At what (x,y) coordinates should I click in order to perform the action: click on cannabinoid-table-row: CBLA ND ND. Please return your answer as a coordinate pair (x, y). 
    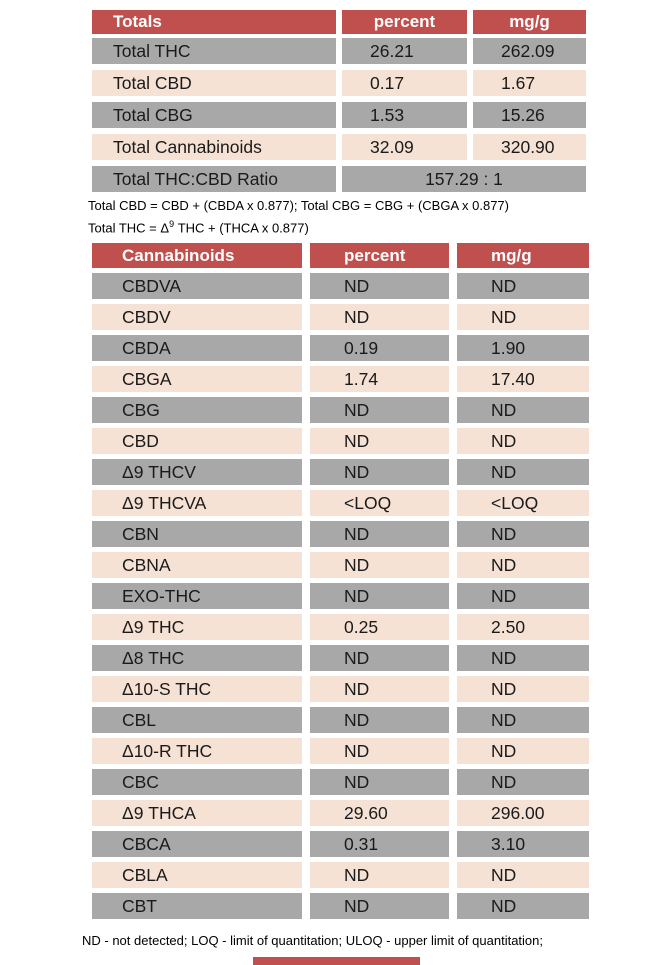
    Looking at the image, I should click on (340, 875).